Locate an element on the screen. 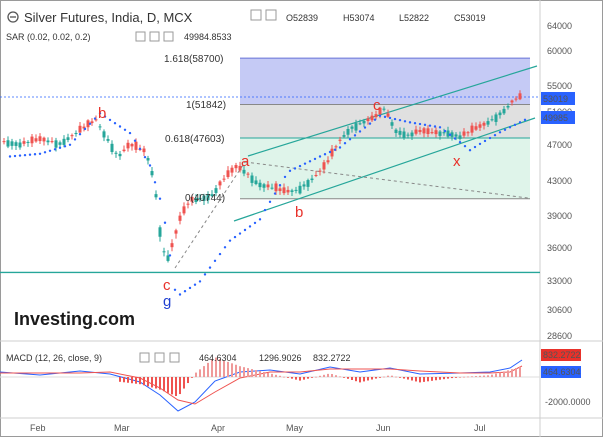  collapse-icon is located at coordinates (13, 17).